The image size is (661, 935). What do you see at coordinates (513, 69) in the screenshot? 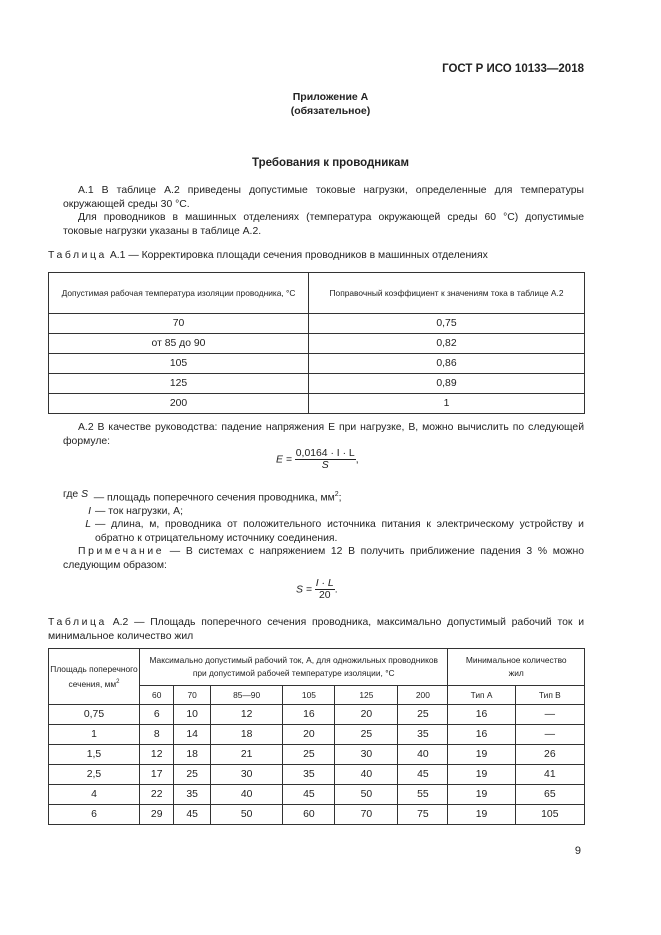
I see `standard-number: ГОСТ Р ИСО 10133—2018` at bounding box center [513, 69].